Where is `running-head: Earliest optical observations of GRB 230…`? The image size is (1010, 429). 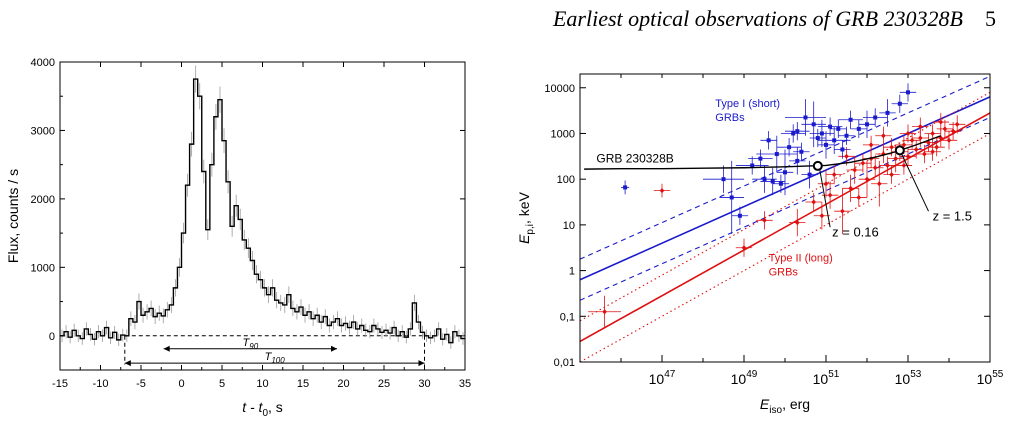
running-head: Earliest optical observations of GRB 230… is located at coordinates (774, 19).